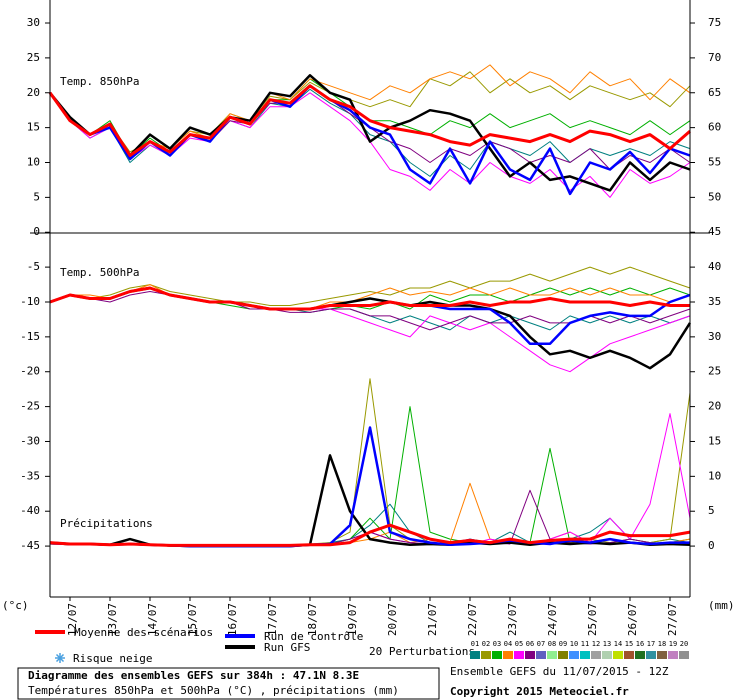 Image resolution: width=740 pixels, height=700 pixels. I want to click on snow-icon, so click(60, 658).